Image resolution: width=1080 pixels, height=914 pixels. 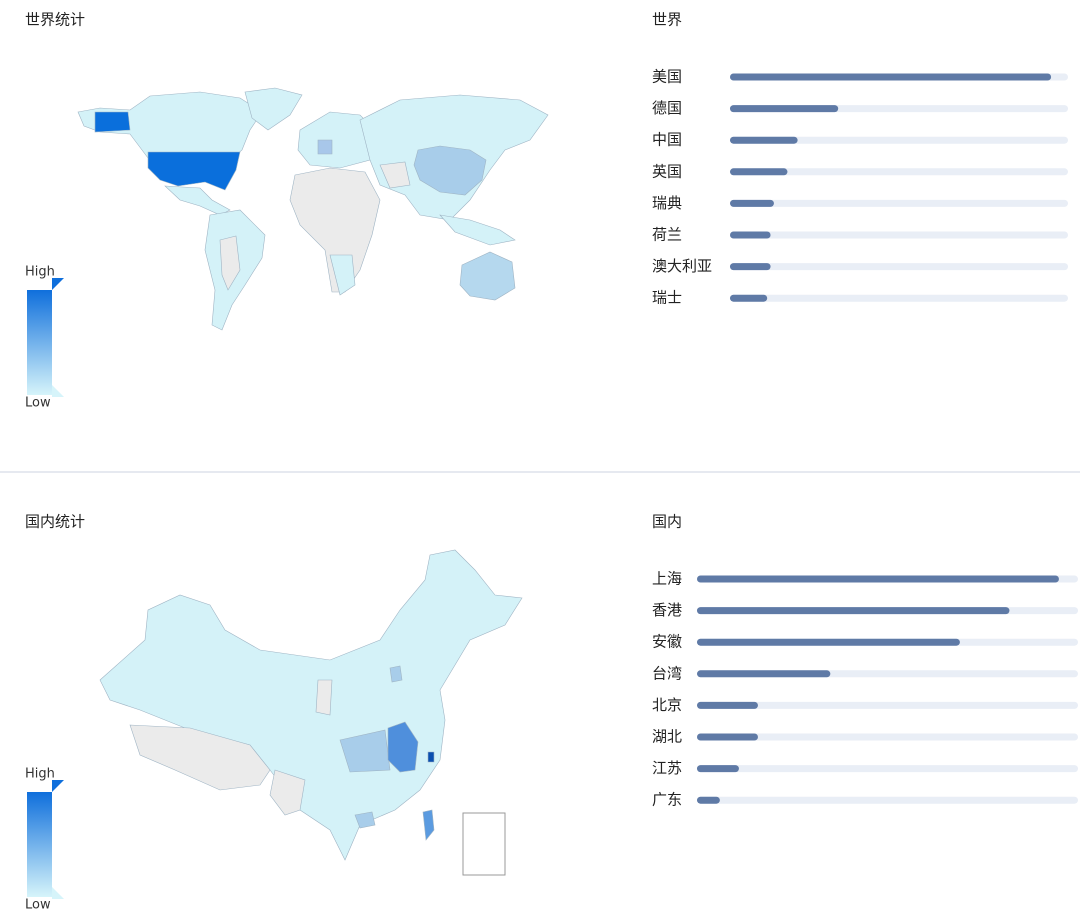 I want to click on section-title: 国内统计, so click(x=55, y=522).